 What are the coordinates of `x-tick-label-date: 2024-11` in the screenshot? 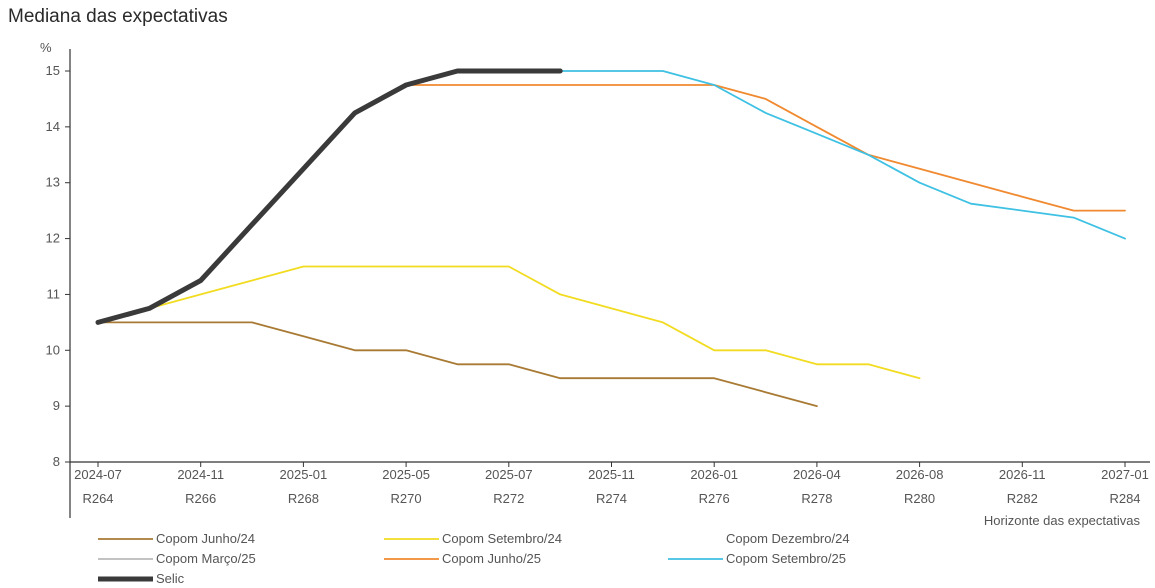 It's located at (200, 474).